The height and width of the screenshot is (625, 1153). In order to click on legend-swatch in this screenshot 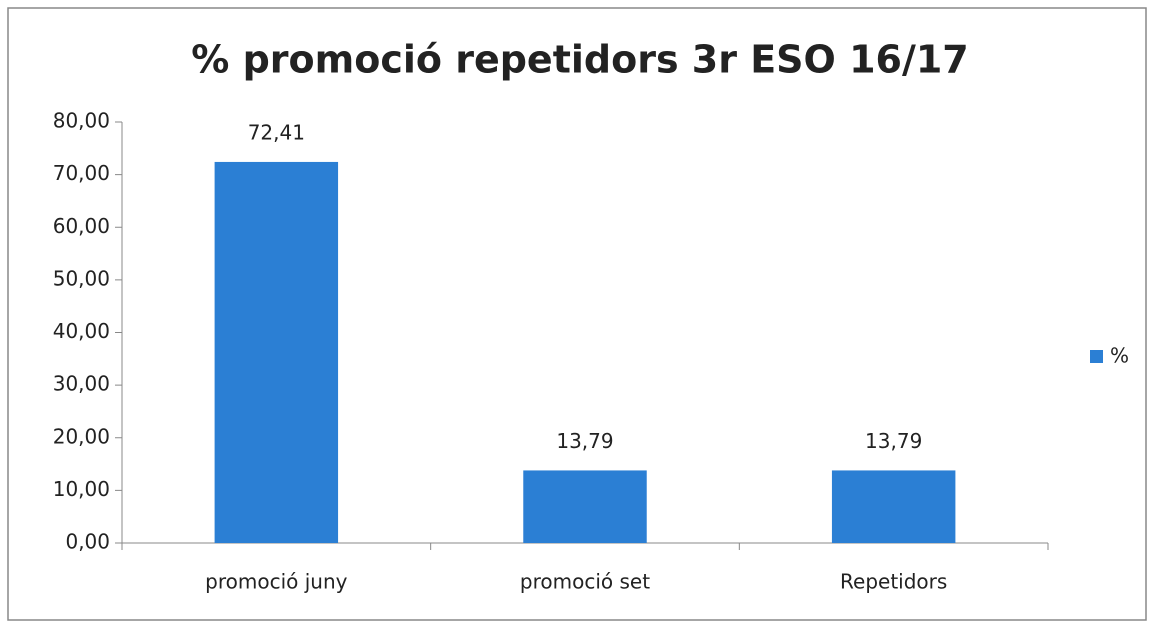, I will do `click(1096, 356)`.